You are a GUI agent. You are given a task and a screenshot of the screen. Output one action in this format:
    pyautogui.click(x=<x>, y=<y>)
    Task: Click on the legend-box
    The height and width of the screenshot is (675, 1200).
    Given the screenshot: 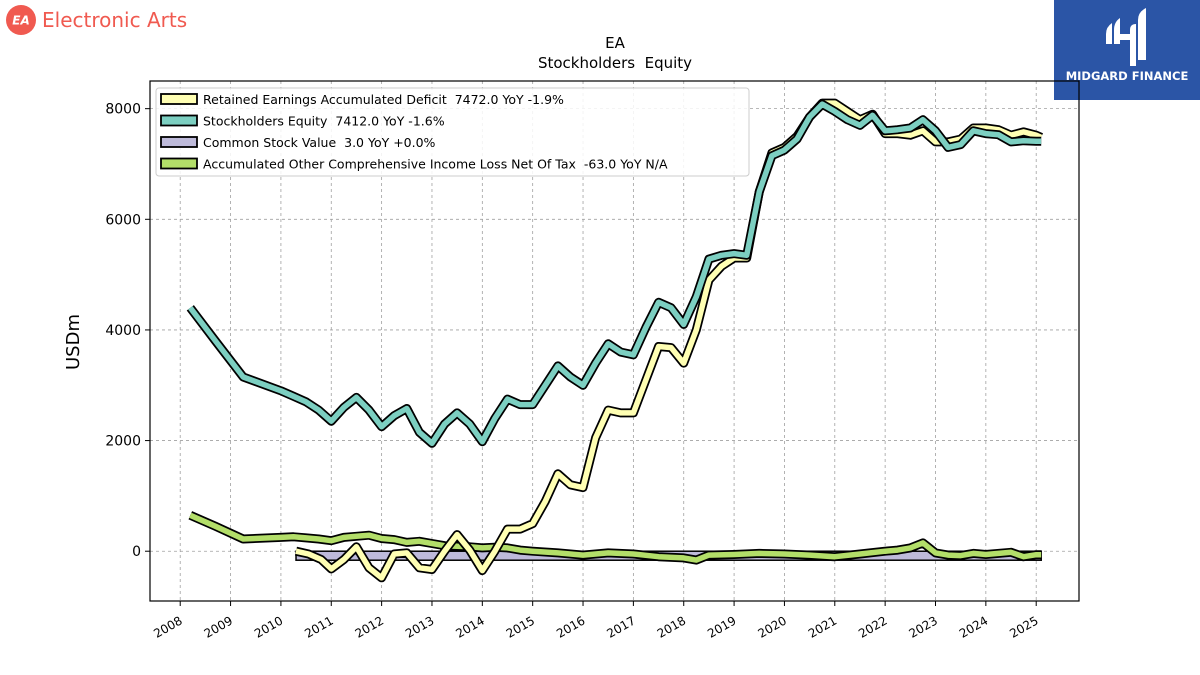 What is the action you would take?
    pyautogui.click(x=452, y=132)
    